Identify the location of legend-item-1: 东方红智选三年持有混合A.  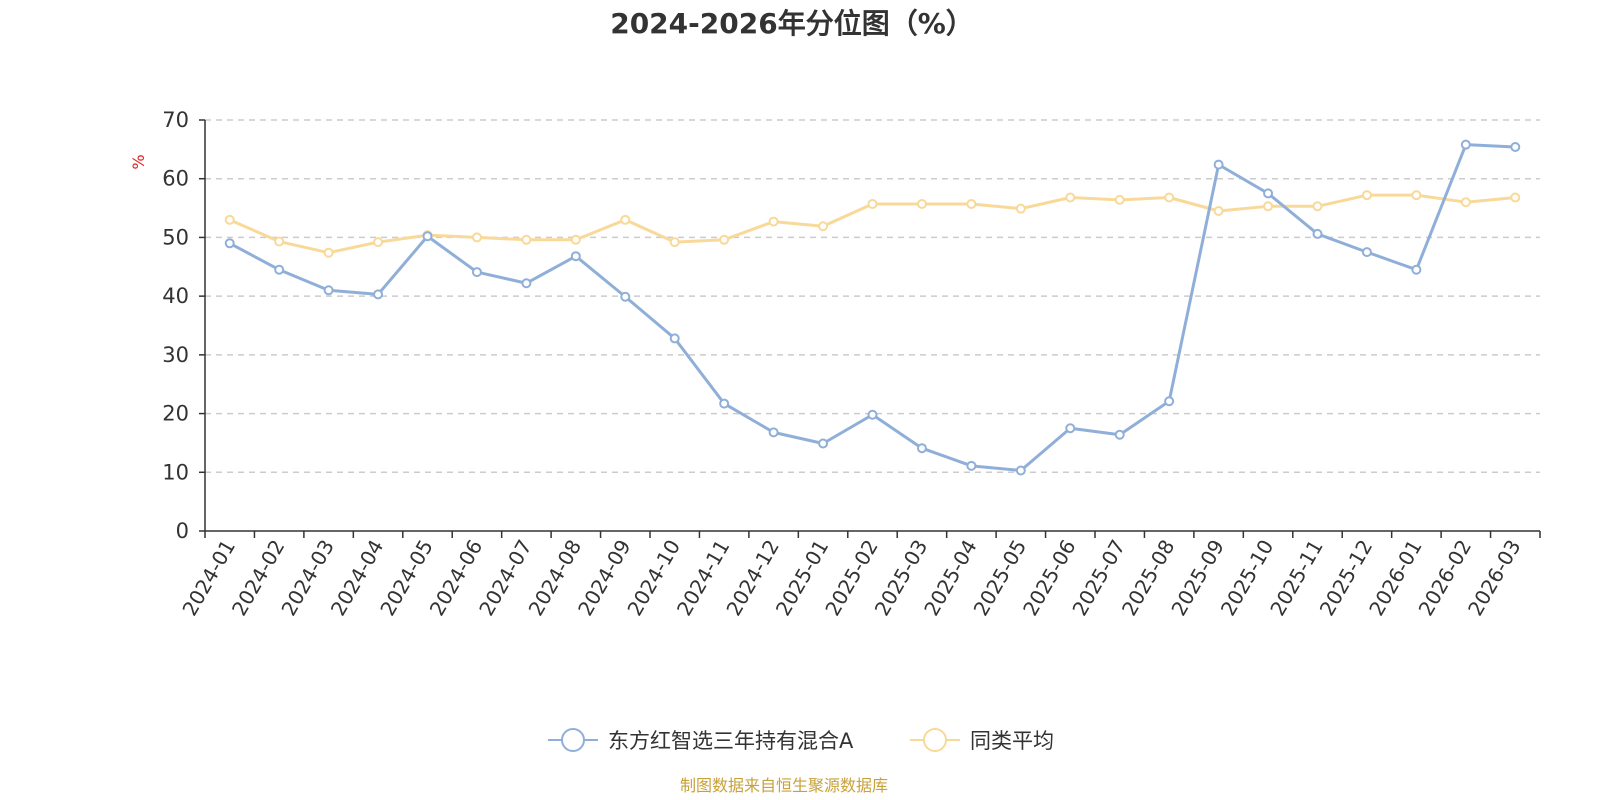
(701, 740).